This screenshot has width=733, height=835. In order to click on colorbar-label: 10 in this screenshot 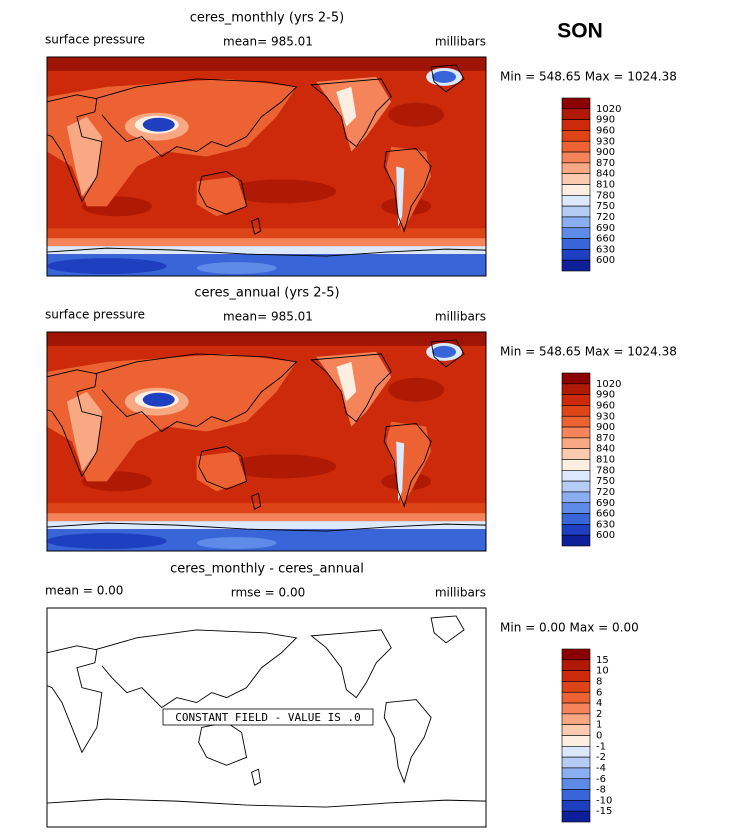, I will do `click(602, 671)`.